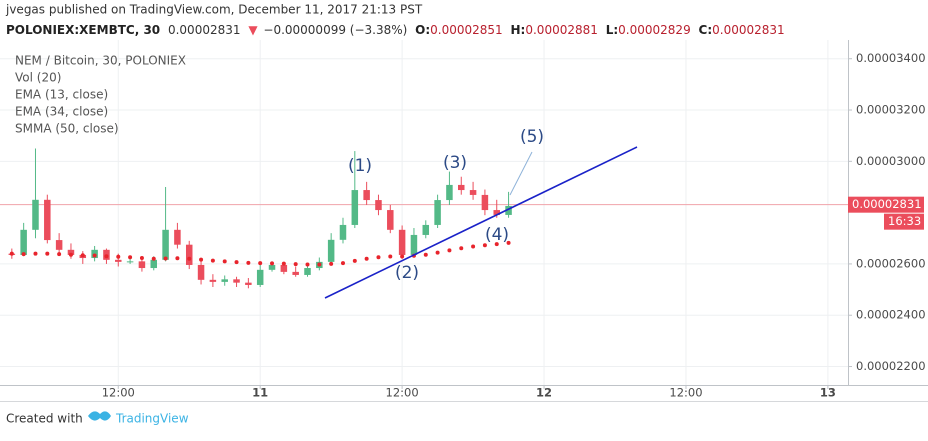 The image size is (928, 441). Describe the element at coordinates (891, 110) in the screenshot. I see `y-tick-label: 0.00003200` at that location.